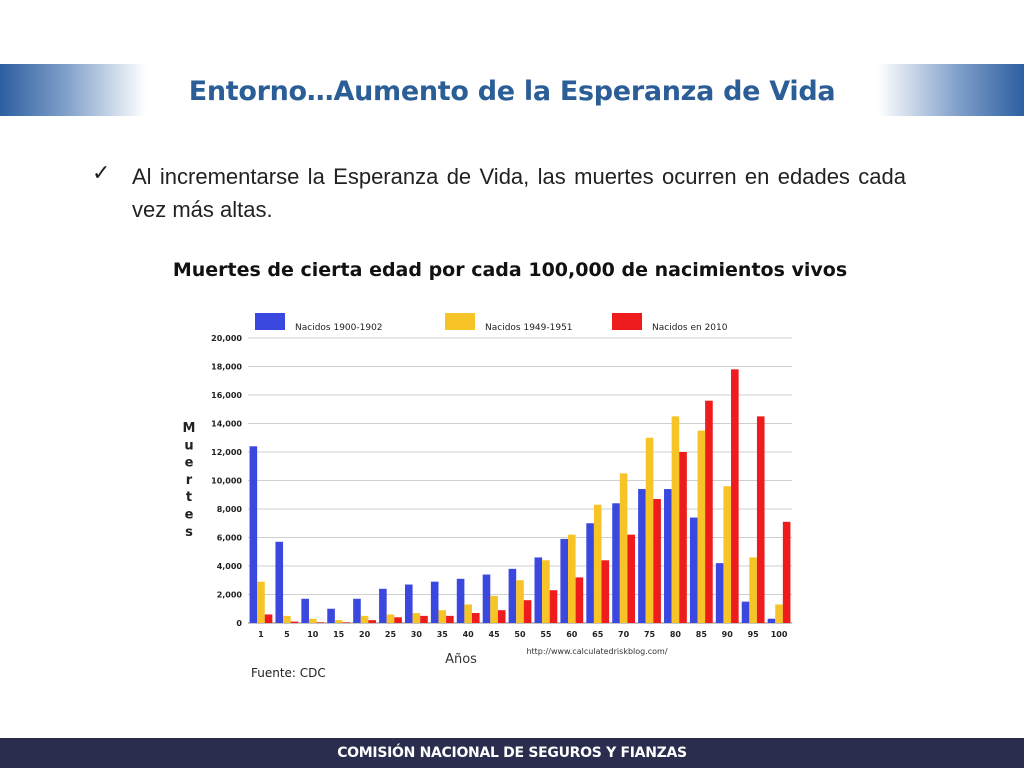 The image size is (1024, 768). I want to click on y-axis-label: Muertes, so click(189, 480).